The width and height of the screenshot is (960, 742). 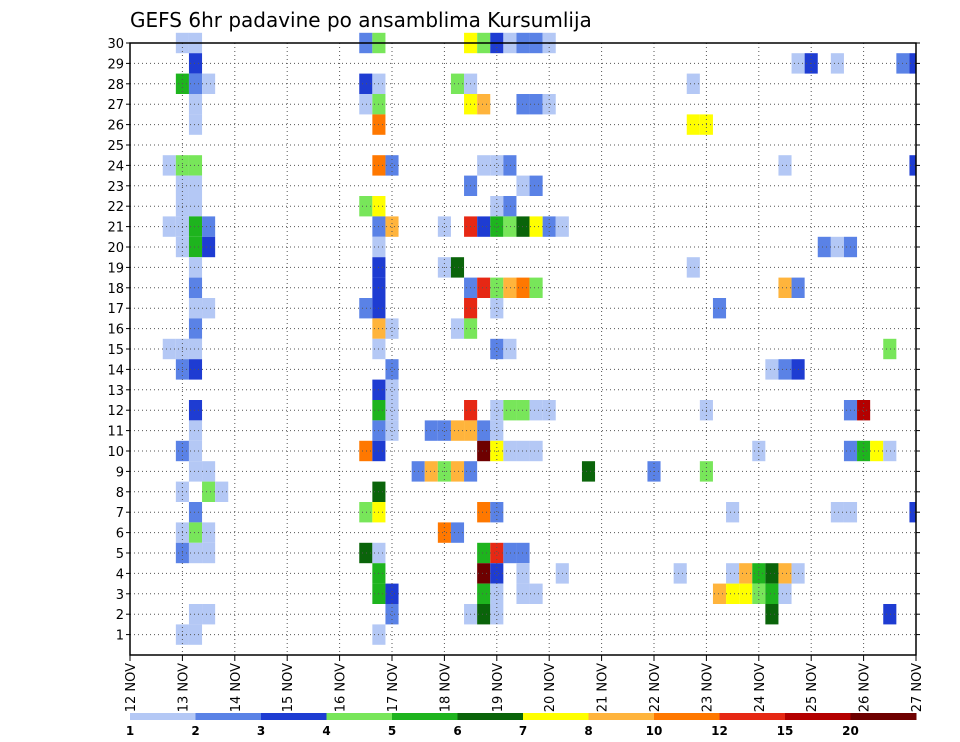 I want to click on y-tick-label: 24, so click(x=115, y=166).